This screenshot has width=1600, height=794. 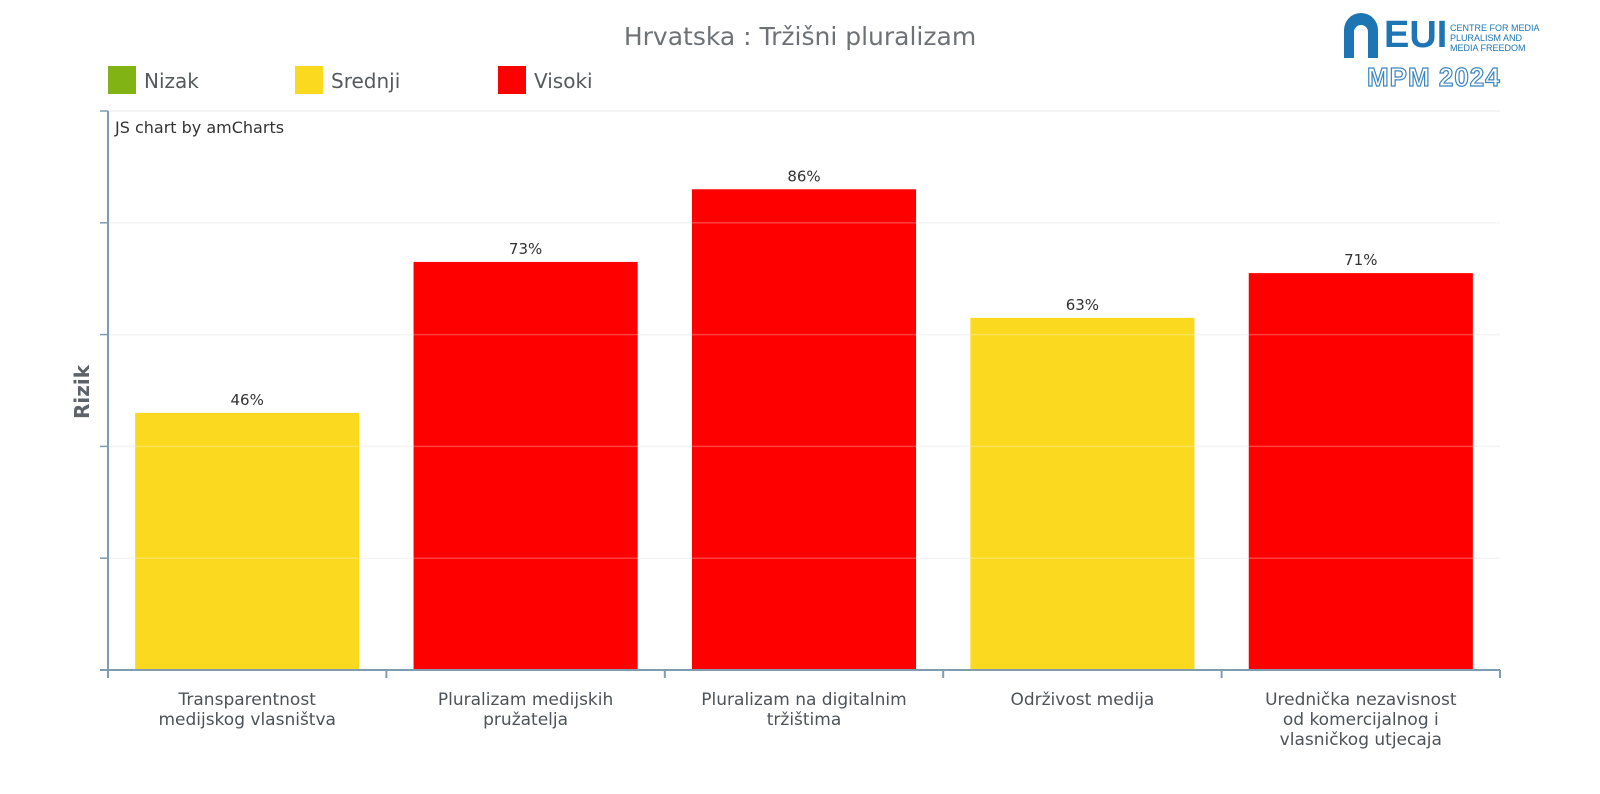 What do you see at coordinates (1495, 28) in the screenshot?
I see `eui-subtitle-line: CENTRE FOR MEDIA` at bounding box center [1495, 28].